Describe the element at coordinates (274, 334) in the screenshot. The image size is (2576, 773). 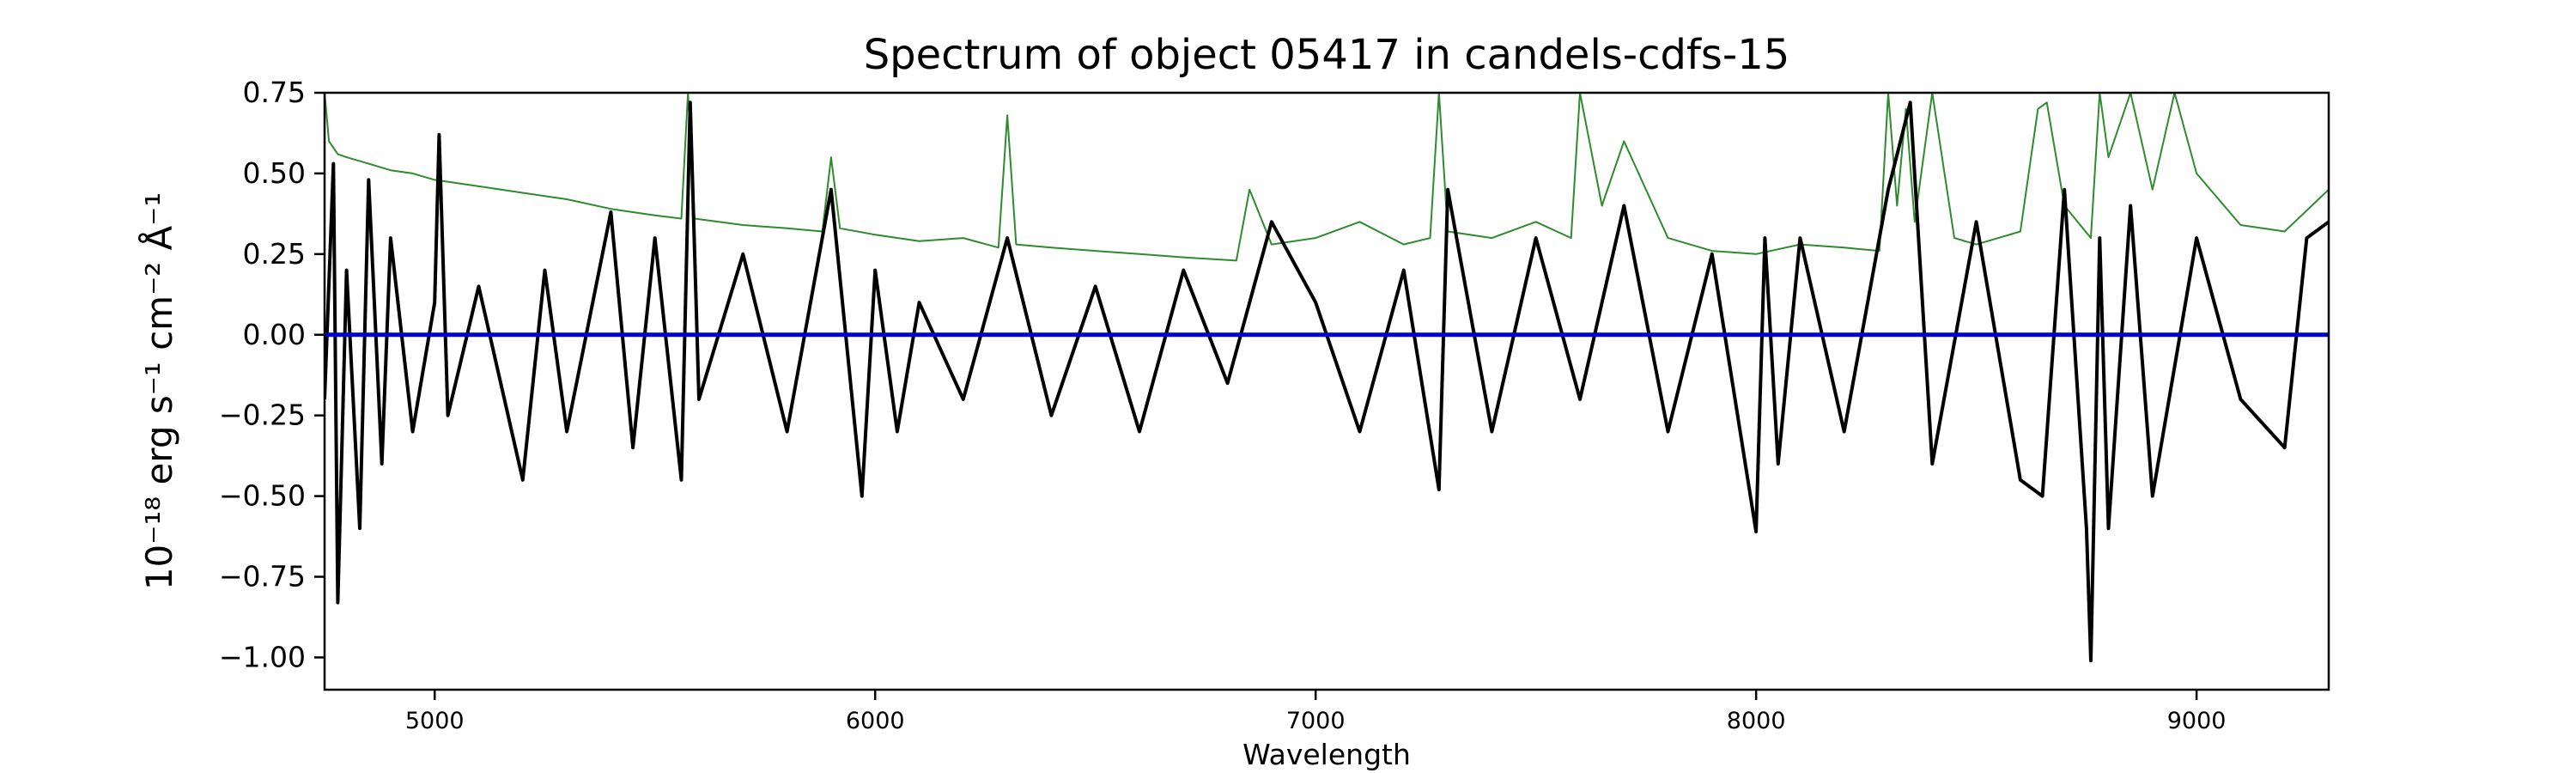
I see `y-tick-label: 0.00` at that location.